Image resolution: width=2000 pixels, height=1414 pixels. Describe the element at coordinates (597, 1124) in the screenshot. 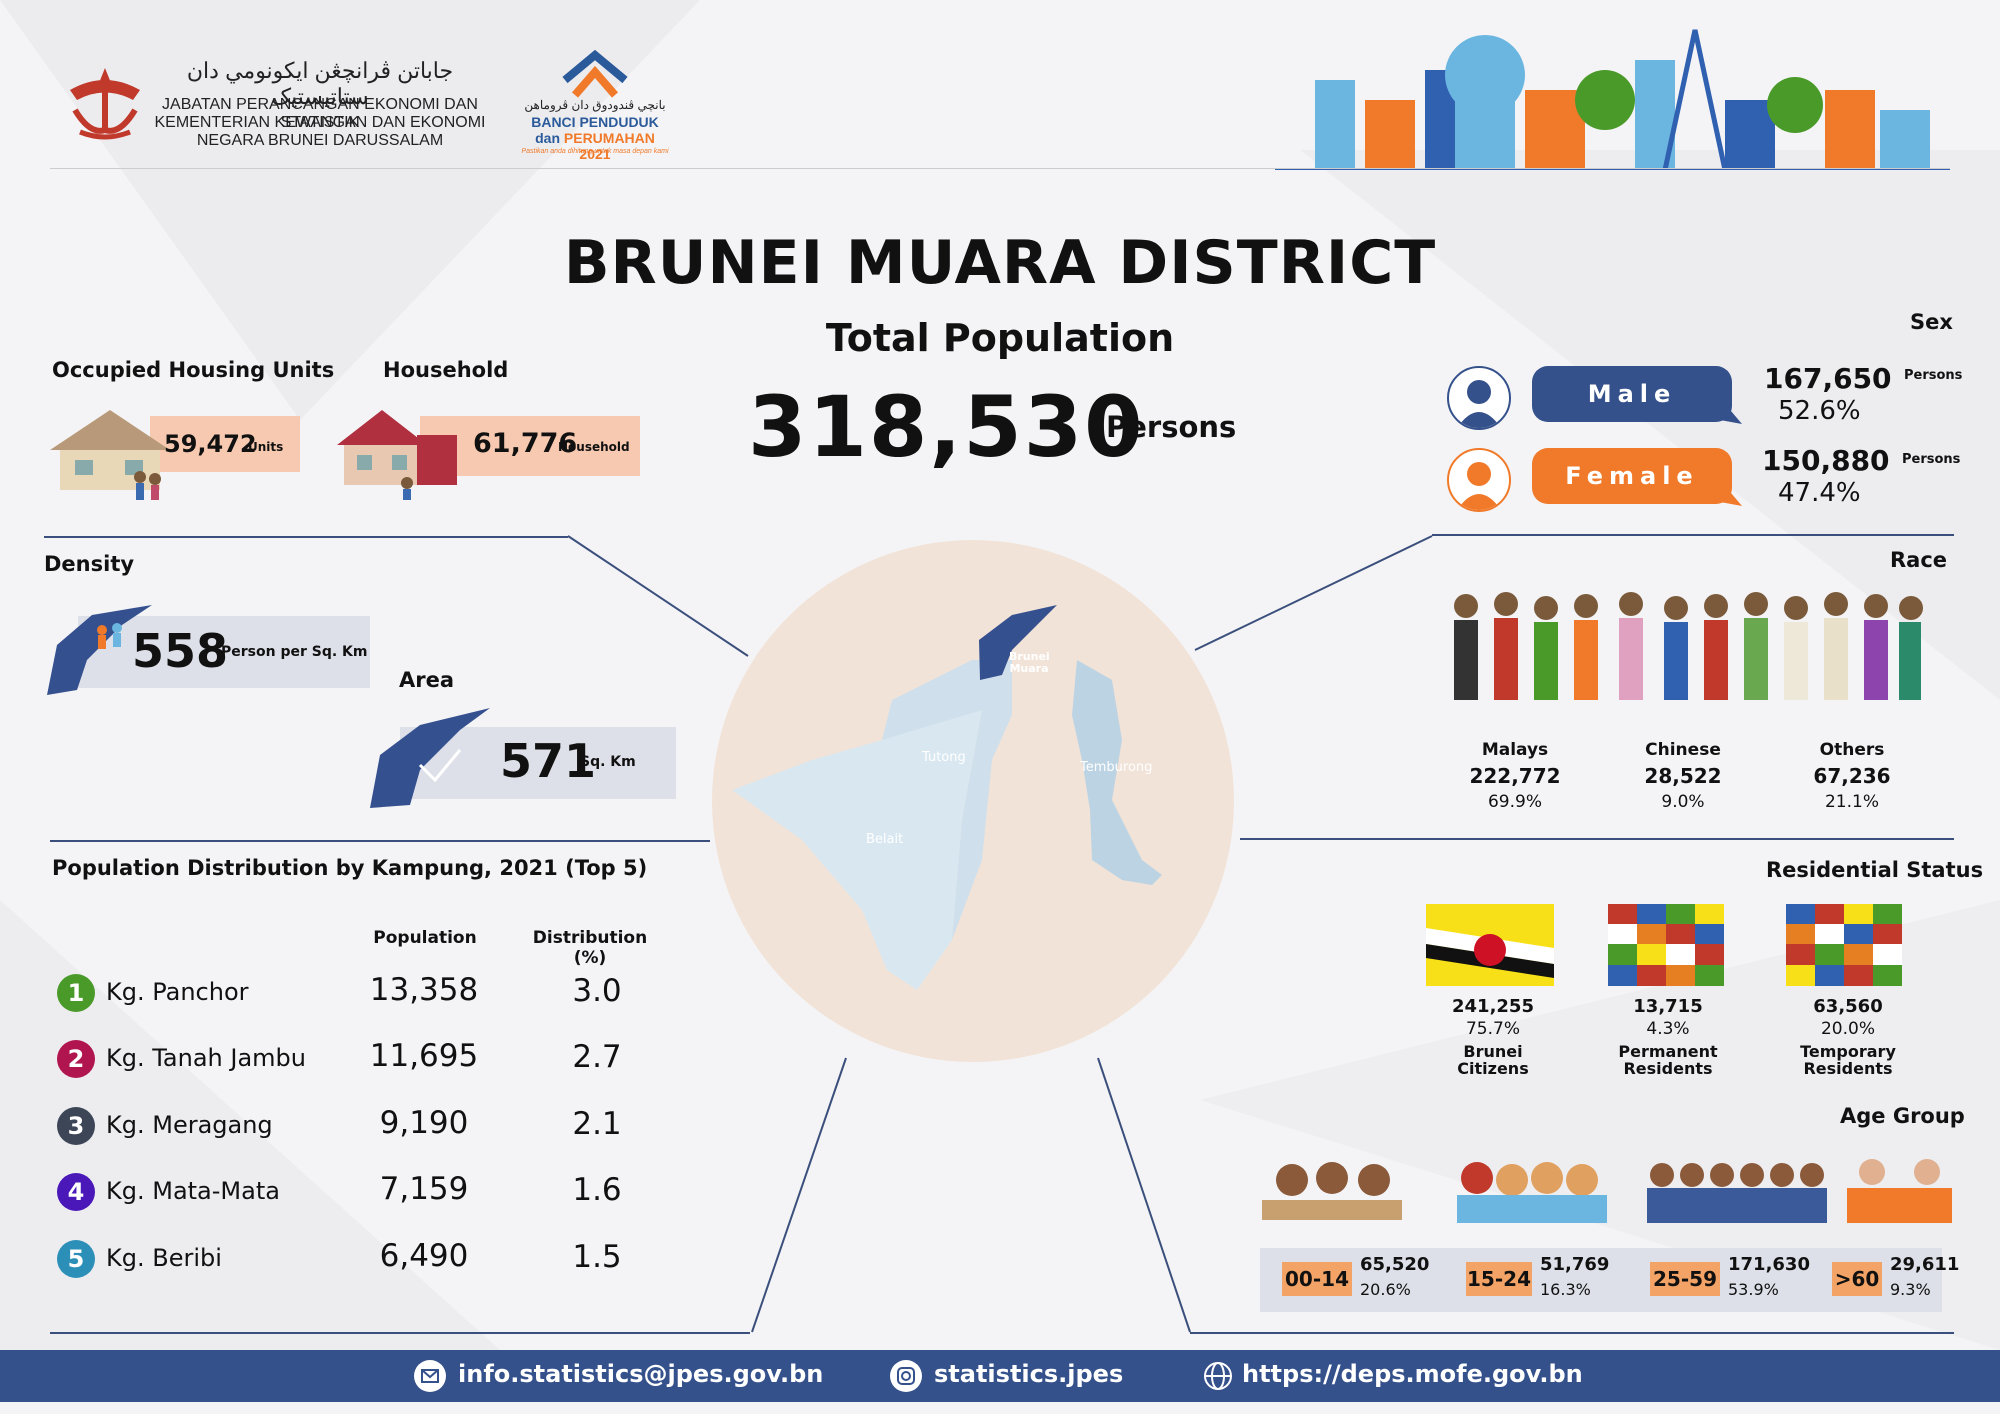

I see `kampung-distribution: 2.1` at that location.